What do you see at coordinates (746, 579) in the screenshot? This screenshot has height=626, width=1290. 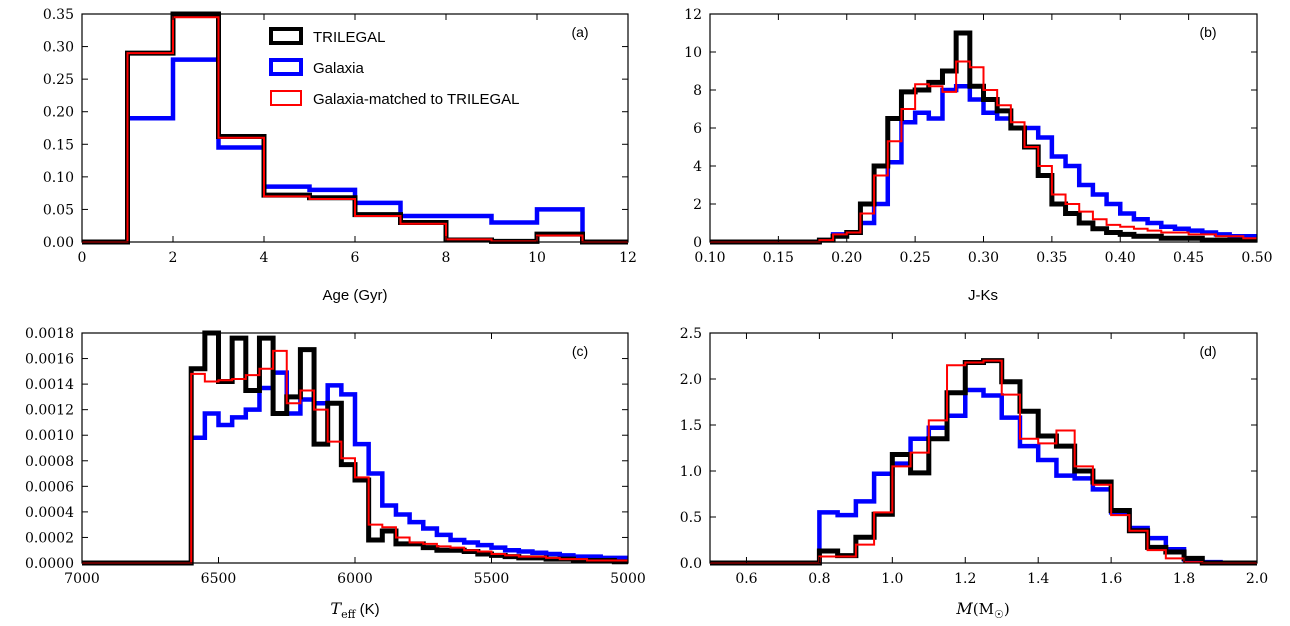 I see `panel-d-xtick-label: 0.6` at bounding box center [746, 579].